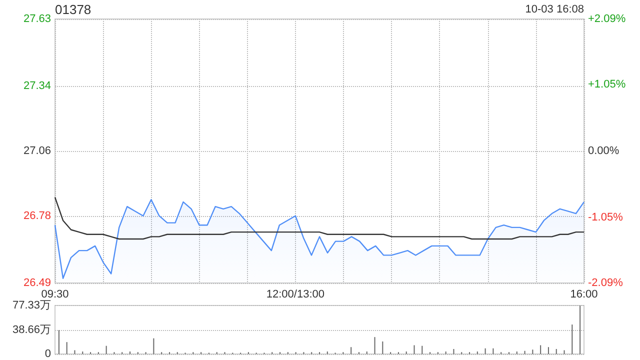  What do you see at coordinates (31, 330) in the screenshot?
I see `y-tick-label: 38.66万` at bounding box center [31, 330].